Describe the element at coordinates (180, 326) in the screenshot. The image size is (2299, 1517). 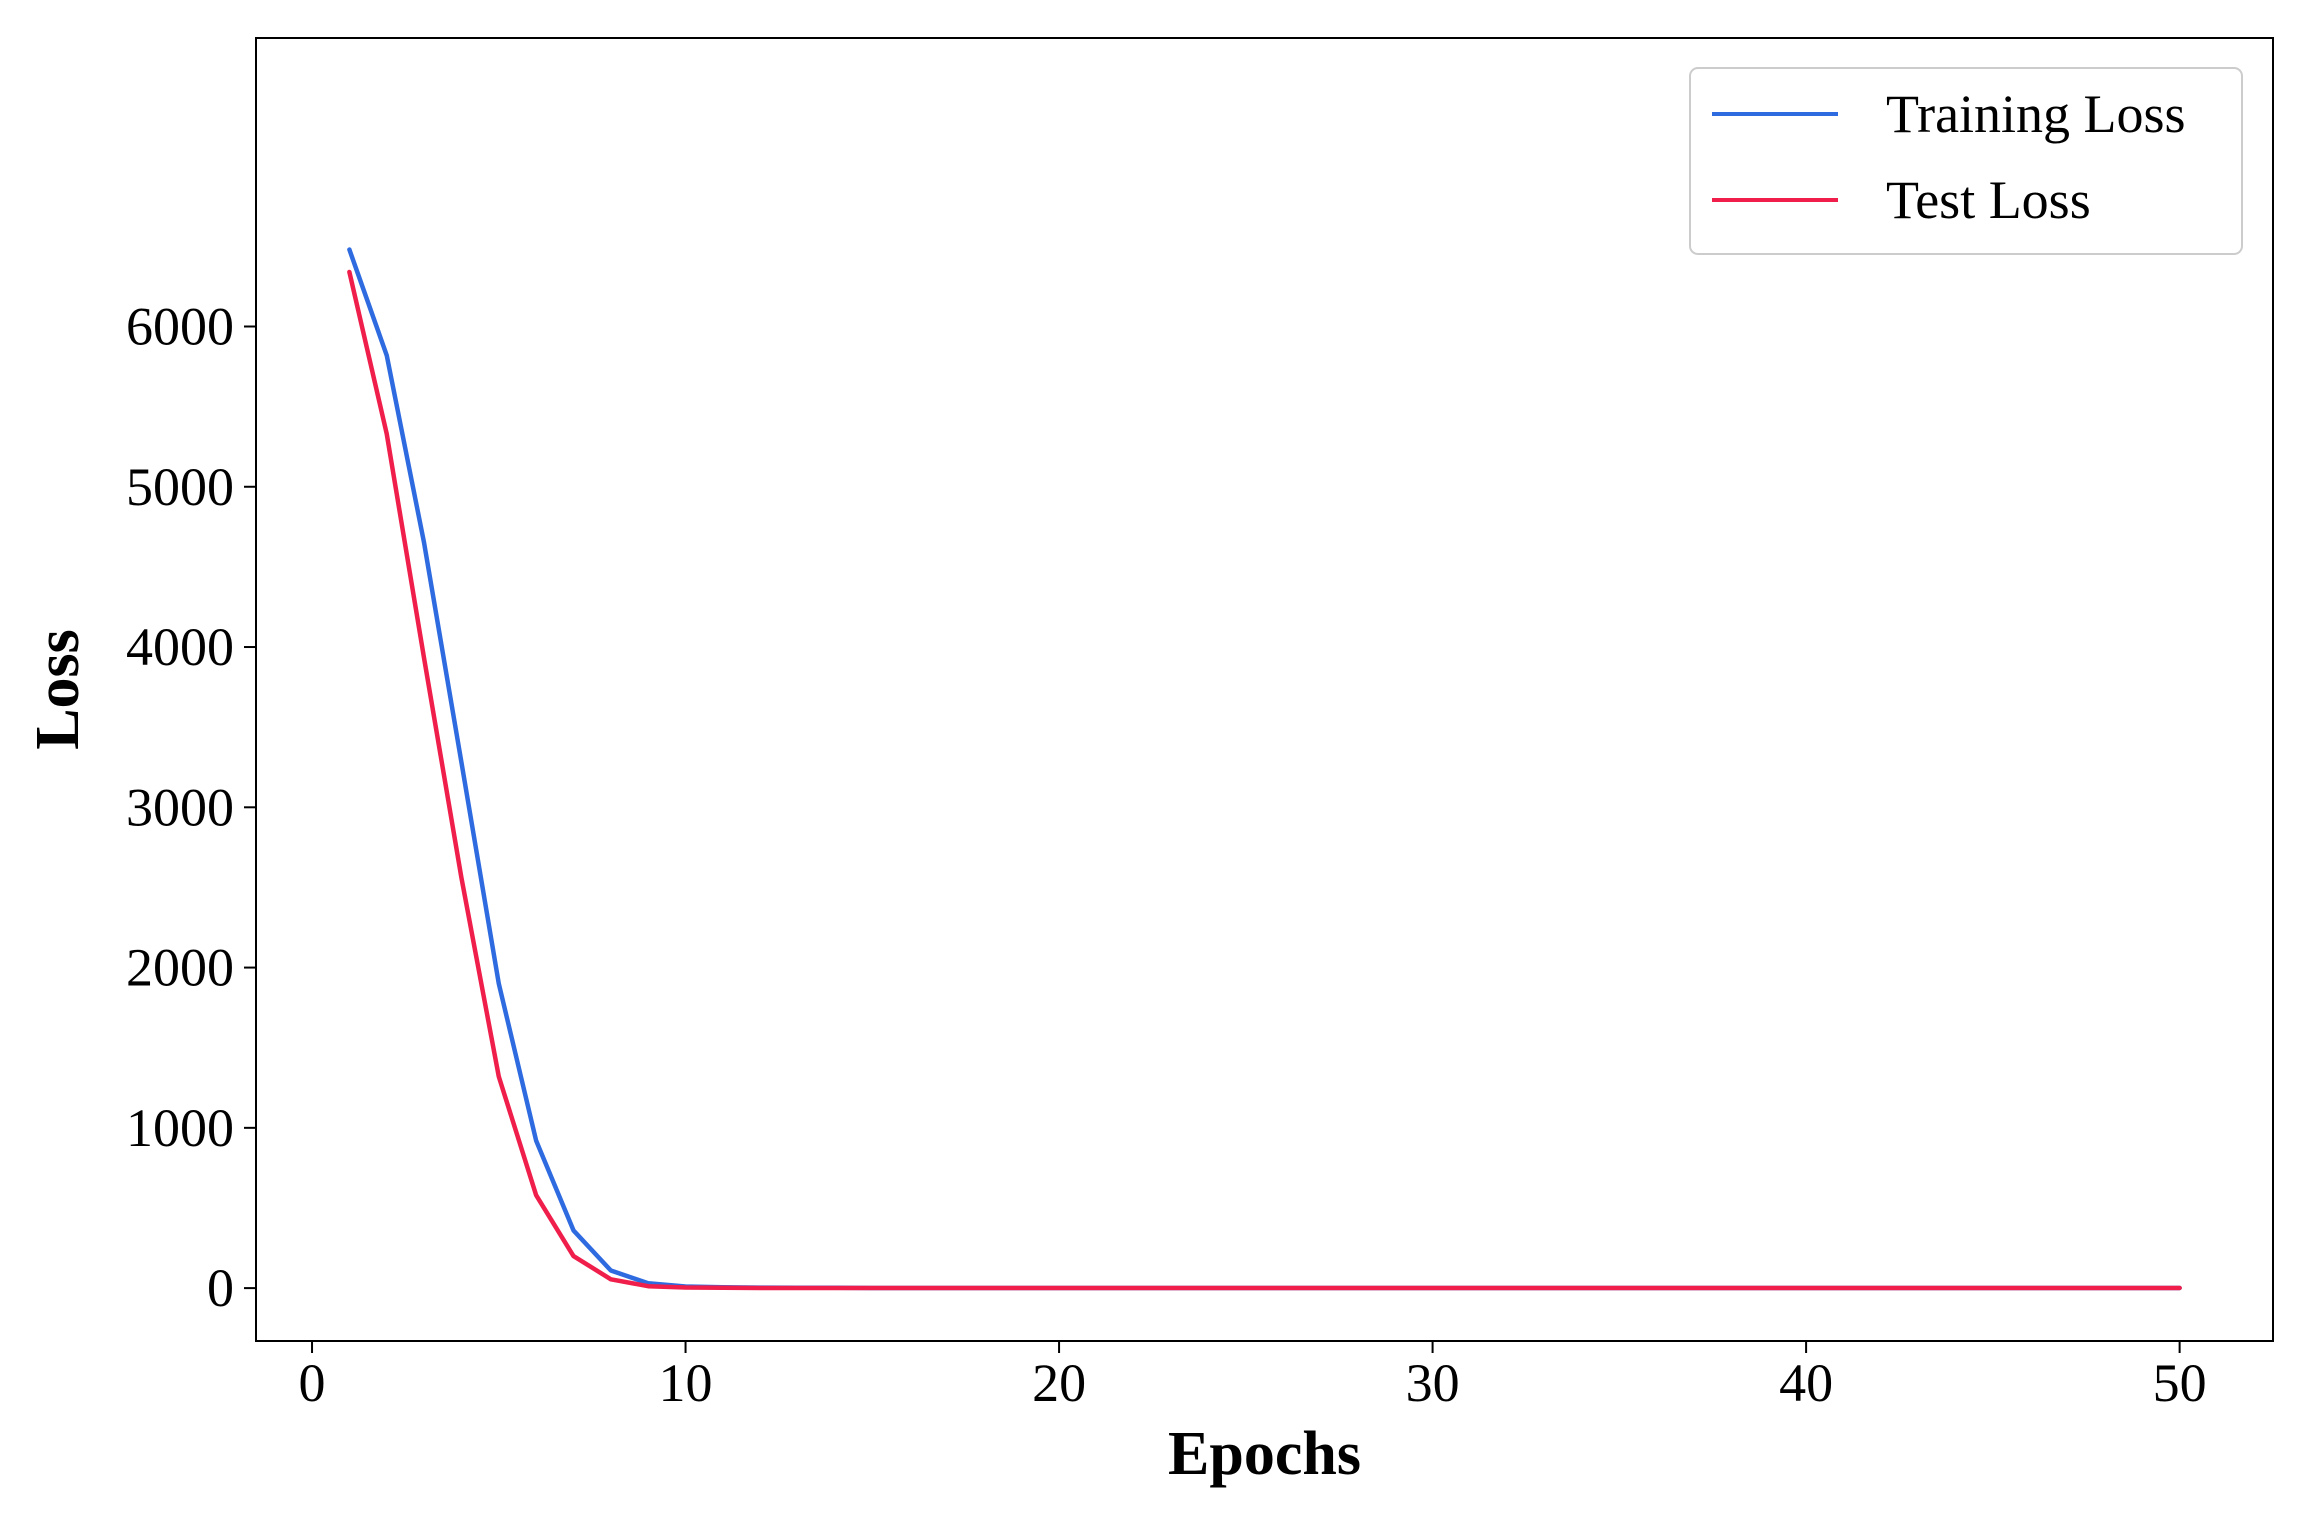
I see `y-tick-label: 6000` at that location.